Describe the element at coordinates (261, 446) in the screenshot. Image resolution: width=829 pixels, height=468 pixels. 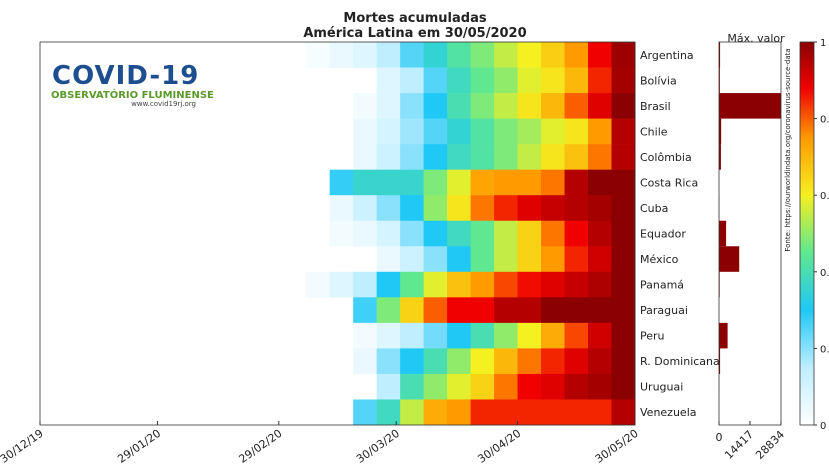
I see `x-tick-label: 29/02/20` at that location.